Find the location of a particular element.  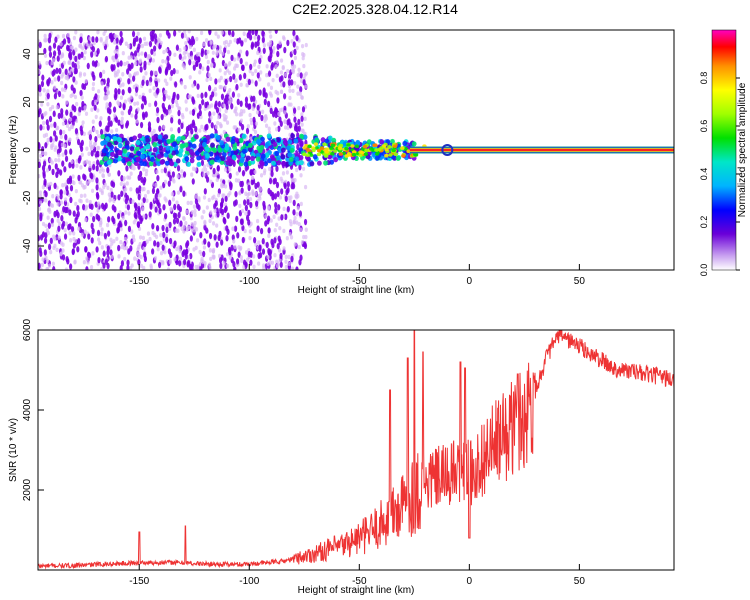

colorbar-label: Normalized spectral amplitude is located at coordinates (742, 149).